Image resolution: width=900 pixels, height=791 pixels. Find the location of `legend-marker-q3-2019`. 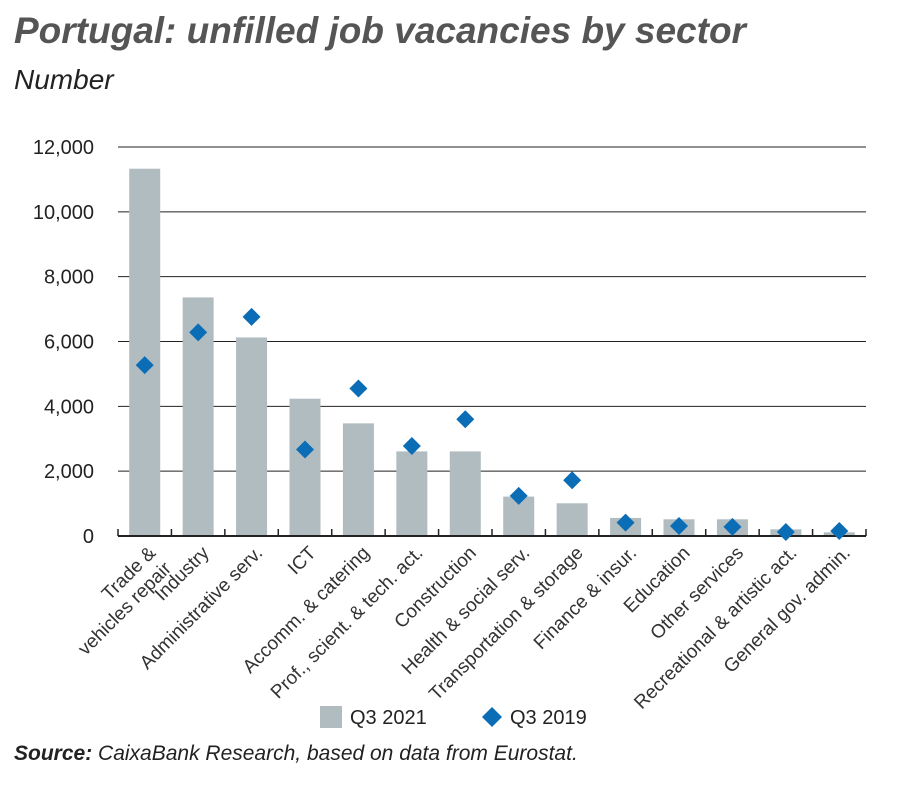

legend-marker-q3-2019 is located at coordinates (492, 717).